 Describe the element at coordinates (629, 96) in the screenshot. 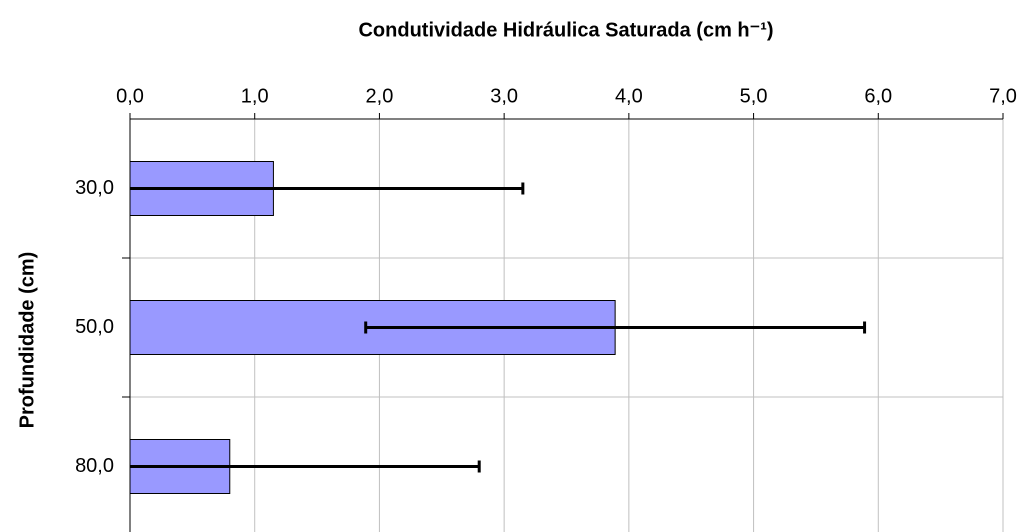

I see `x-tick-label: 4,0` at that location.